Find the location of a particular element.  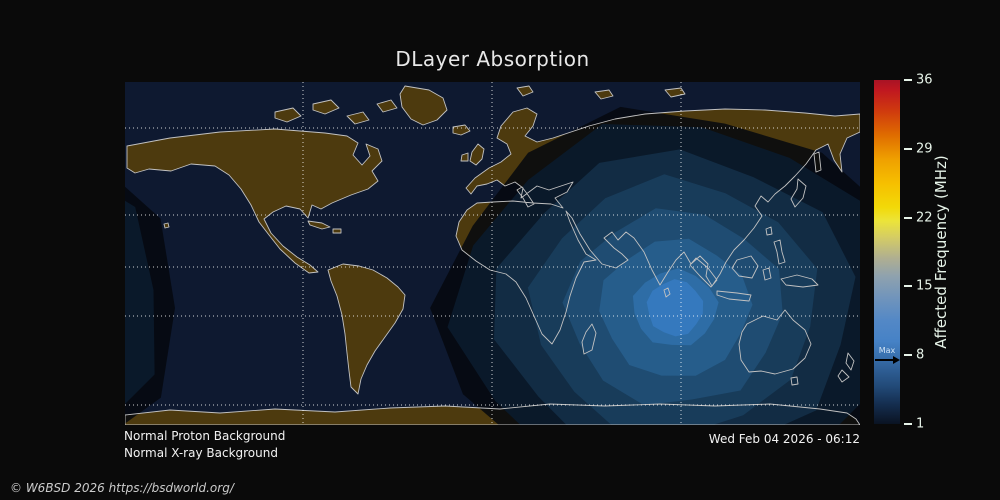

xray-background-status: Normal X-ray Background is located at coordinates (201, 453).